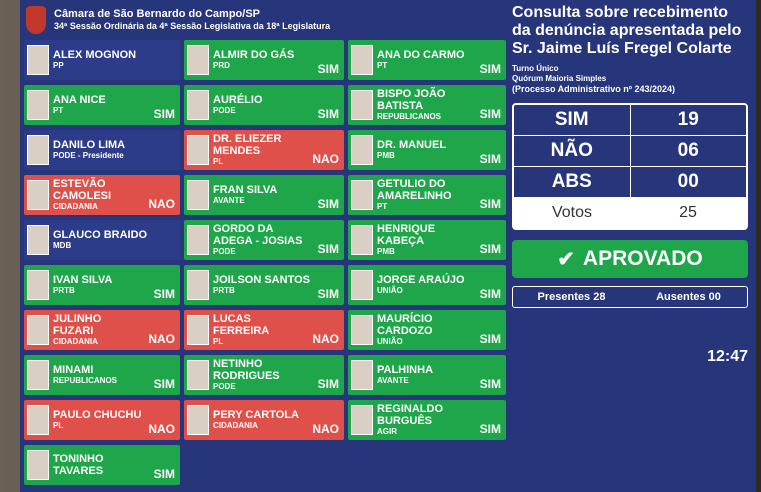 This screenshot has width=761, height=492. I want to click on councillor-info: ANA DO CARMO PT, so click(426, 60).